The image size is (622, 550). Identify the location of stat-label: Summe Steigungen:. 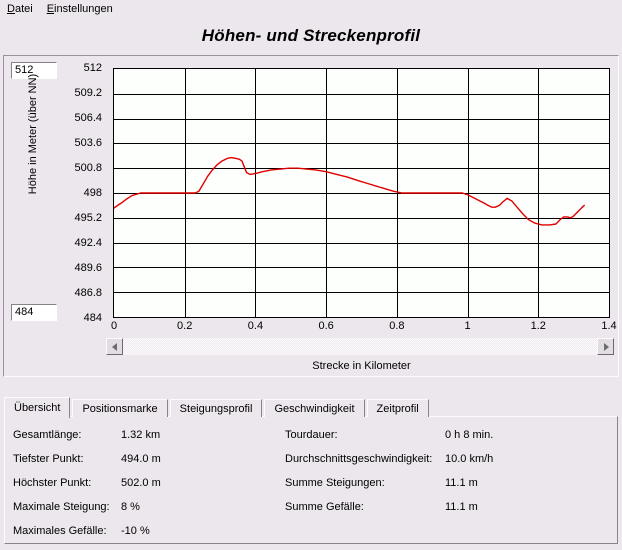
(335, 483).